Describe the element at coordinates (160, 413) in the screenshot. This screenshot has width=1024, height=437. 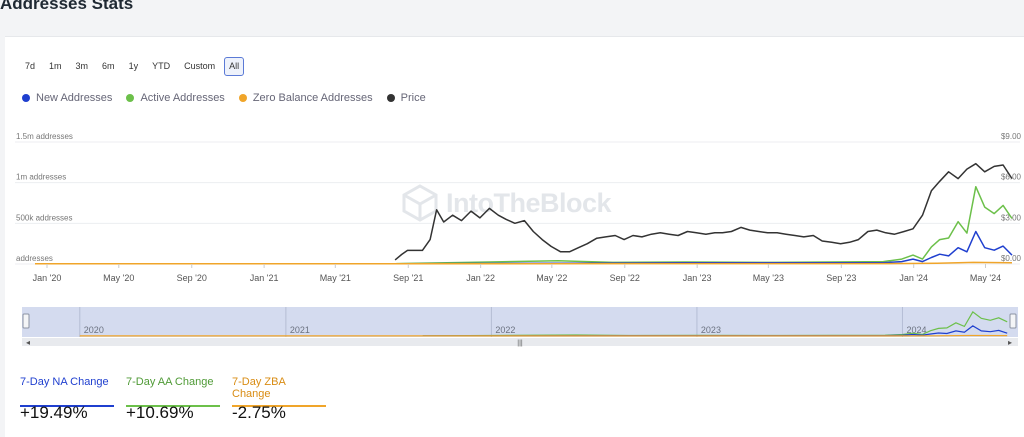
I see `aa-change-value: +10.69%` at that location.